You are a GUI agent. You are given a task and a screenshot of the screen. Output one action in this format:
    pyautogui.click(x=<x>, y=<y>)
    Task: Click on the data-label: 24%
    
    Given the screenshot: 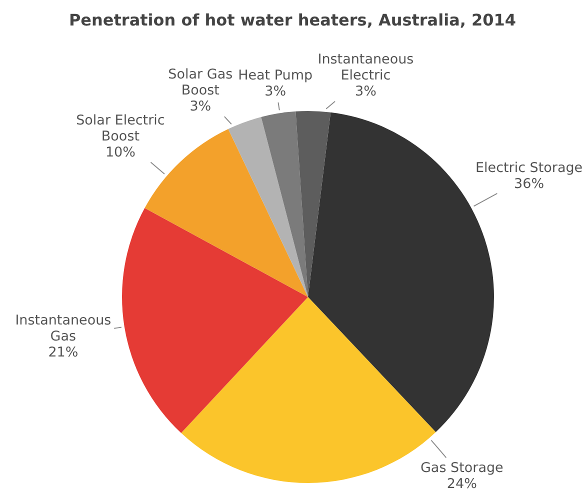 What is the action you would take?
    pyautogui.click(x=462, y=484)
    